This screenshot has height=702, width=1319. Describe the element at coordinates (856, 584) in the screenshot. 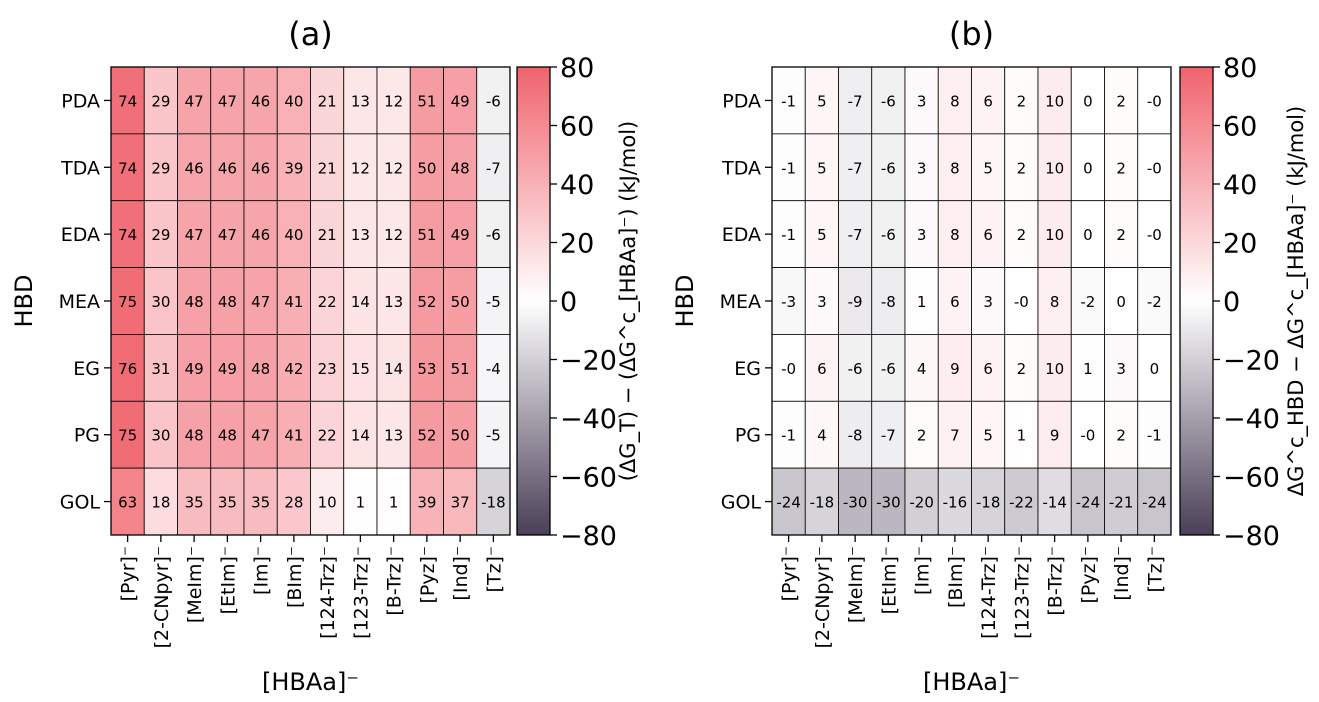

I see `x-tick-label: [MeIm]⁻` at that location.